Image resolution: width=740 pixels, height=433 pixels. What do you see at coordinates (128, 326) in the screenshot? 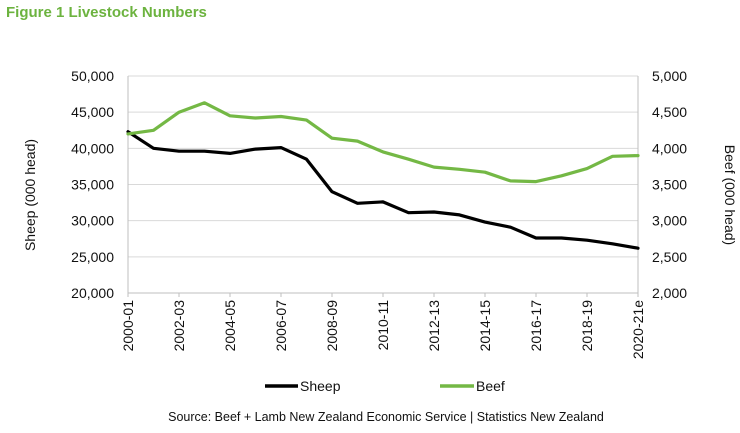
I see `x-tick-label: 2000-01` at bounding box center [128, 326].